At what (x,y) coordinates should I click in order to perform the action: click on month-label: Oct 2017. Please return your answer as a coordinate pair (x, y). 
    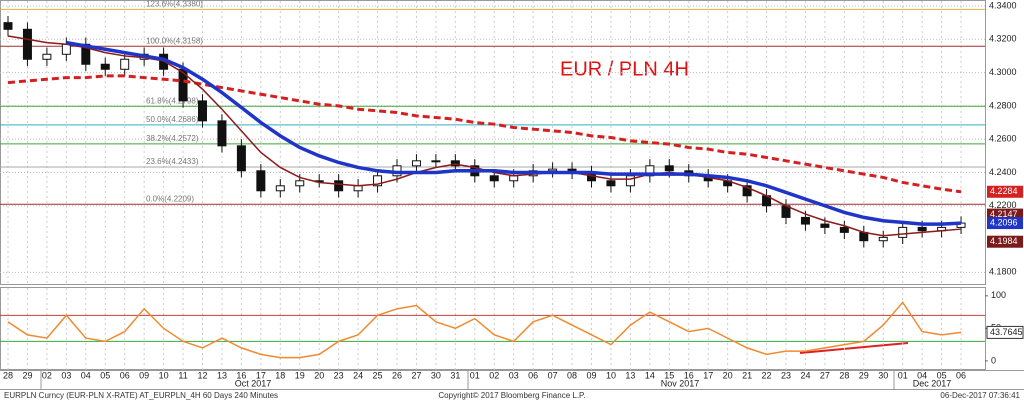
    Looking at the image, I should click on (253, 383).